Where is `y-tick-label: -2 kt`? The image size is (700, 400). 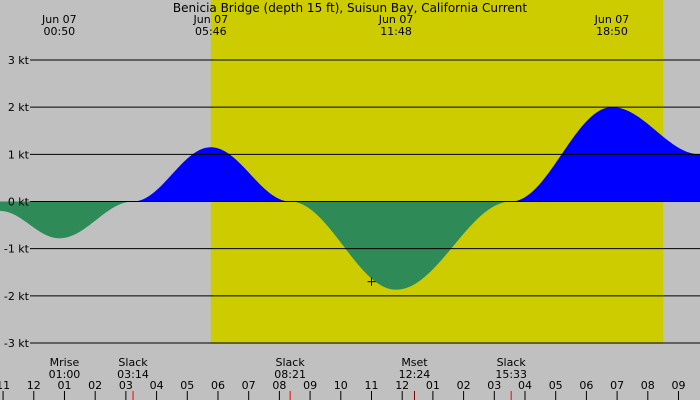
y-tick-label: -2 kt is located at coordinates (17, 296).